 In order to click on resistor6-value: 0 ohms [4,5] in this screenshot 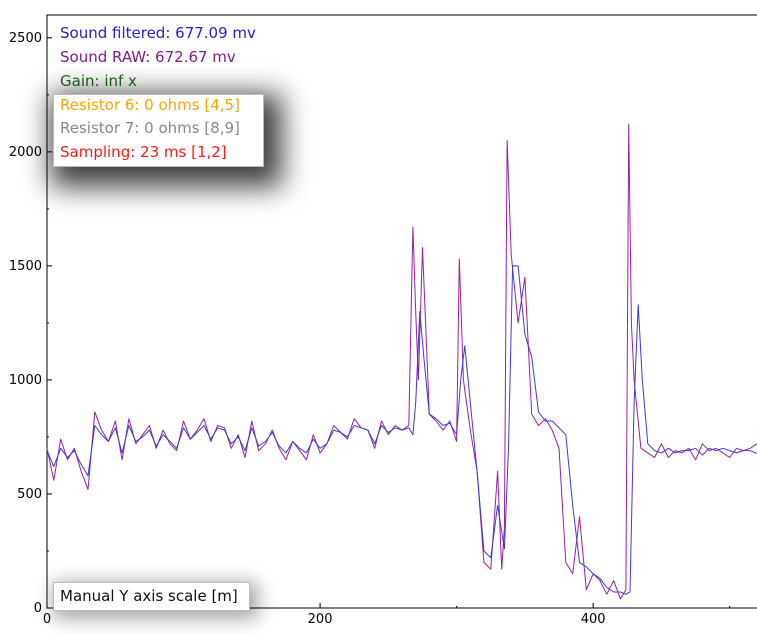, I will do `click(192, 105)`.